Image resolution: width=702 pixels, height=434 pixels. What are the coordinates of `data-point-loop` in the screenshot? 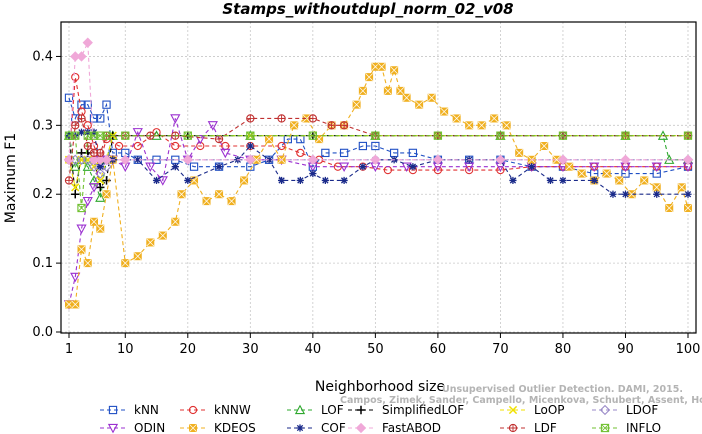 It's located at (75, 187).